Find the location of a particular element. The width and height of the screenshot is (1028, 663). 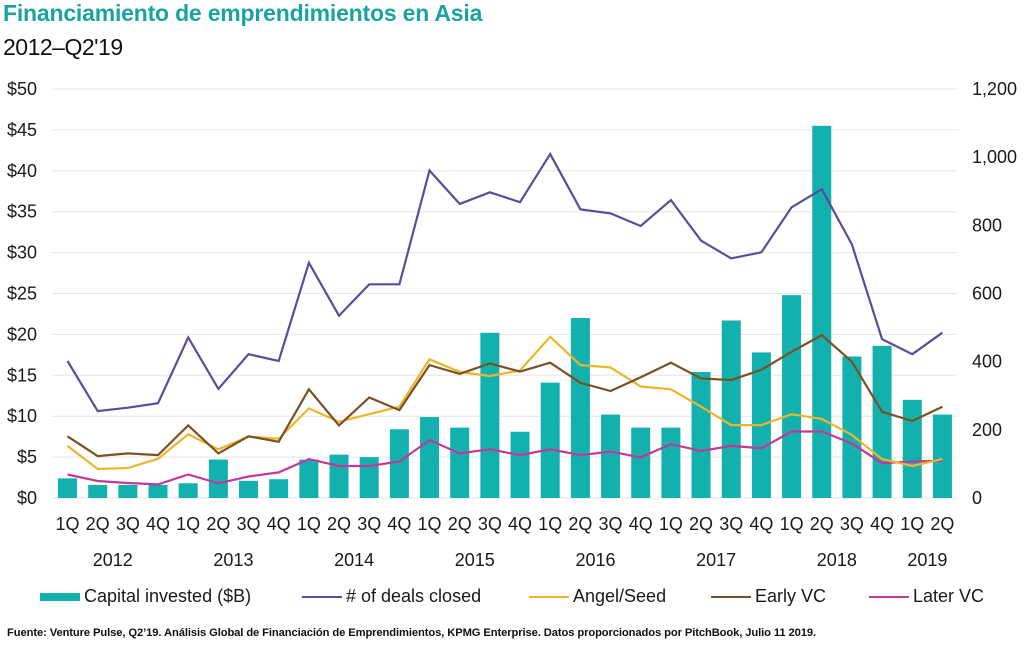

legend-item-capital-invested: Capital invested ($B) is located at coordinates (145, 596).